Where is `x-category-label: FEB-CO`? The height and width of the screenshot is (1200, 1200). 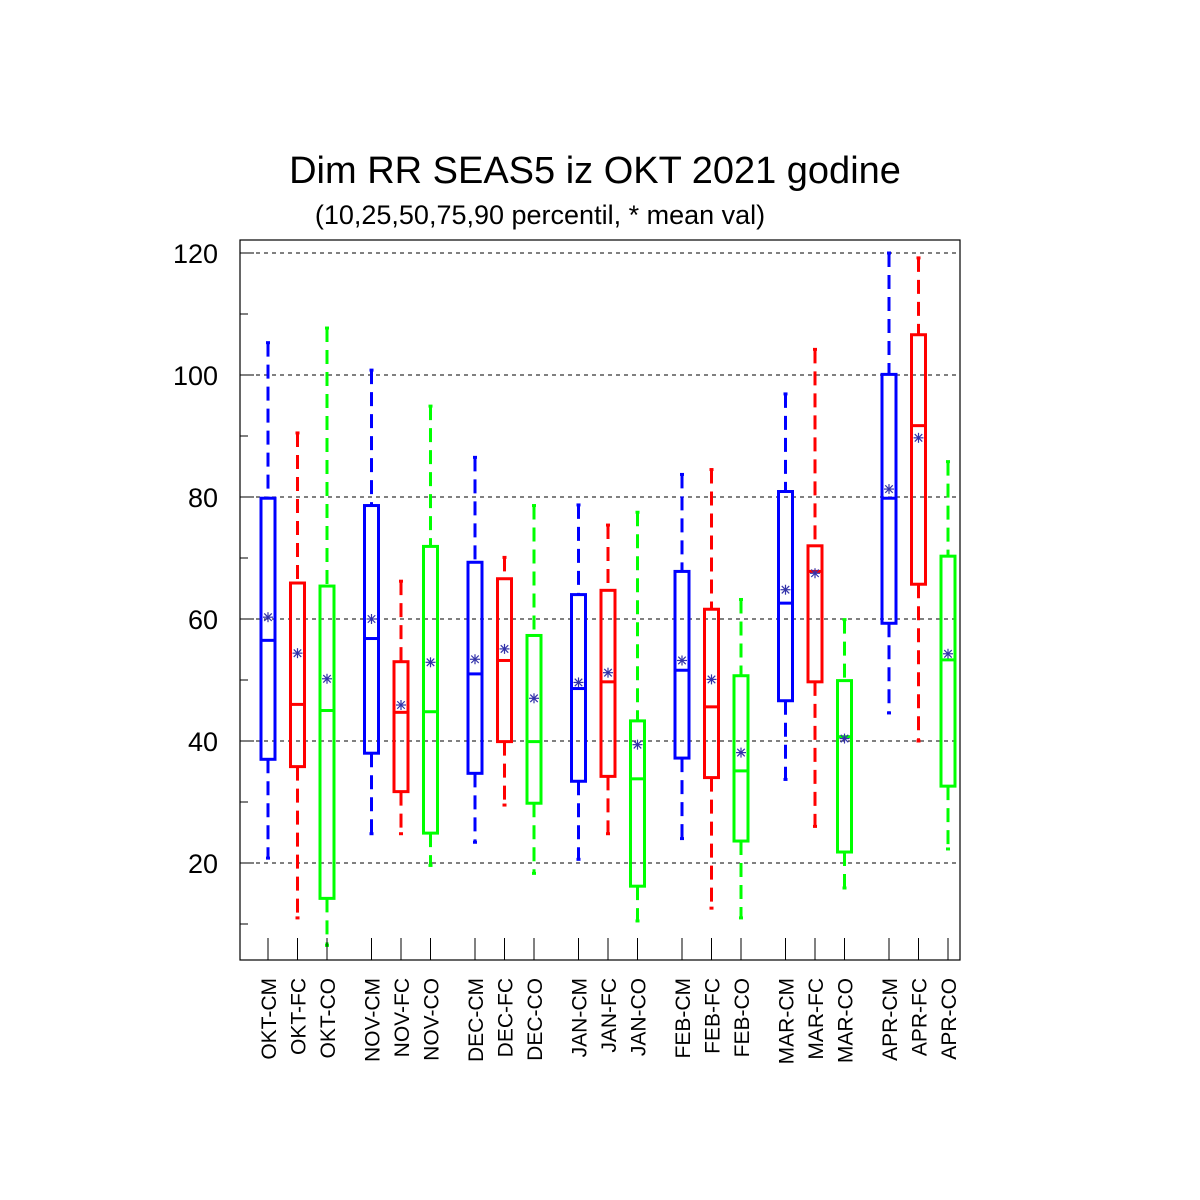
x-category-label: FEB-CO is located at coordinates (742, 1017).